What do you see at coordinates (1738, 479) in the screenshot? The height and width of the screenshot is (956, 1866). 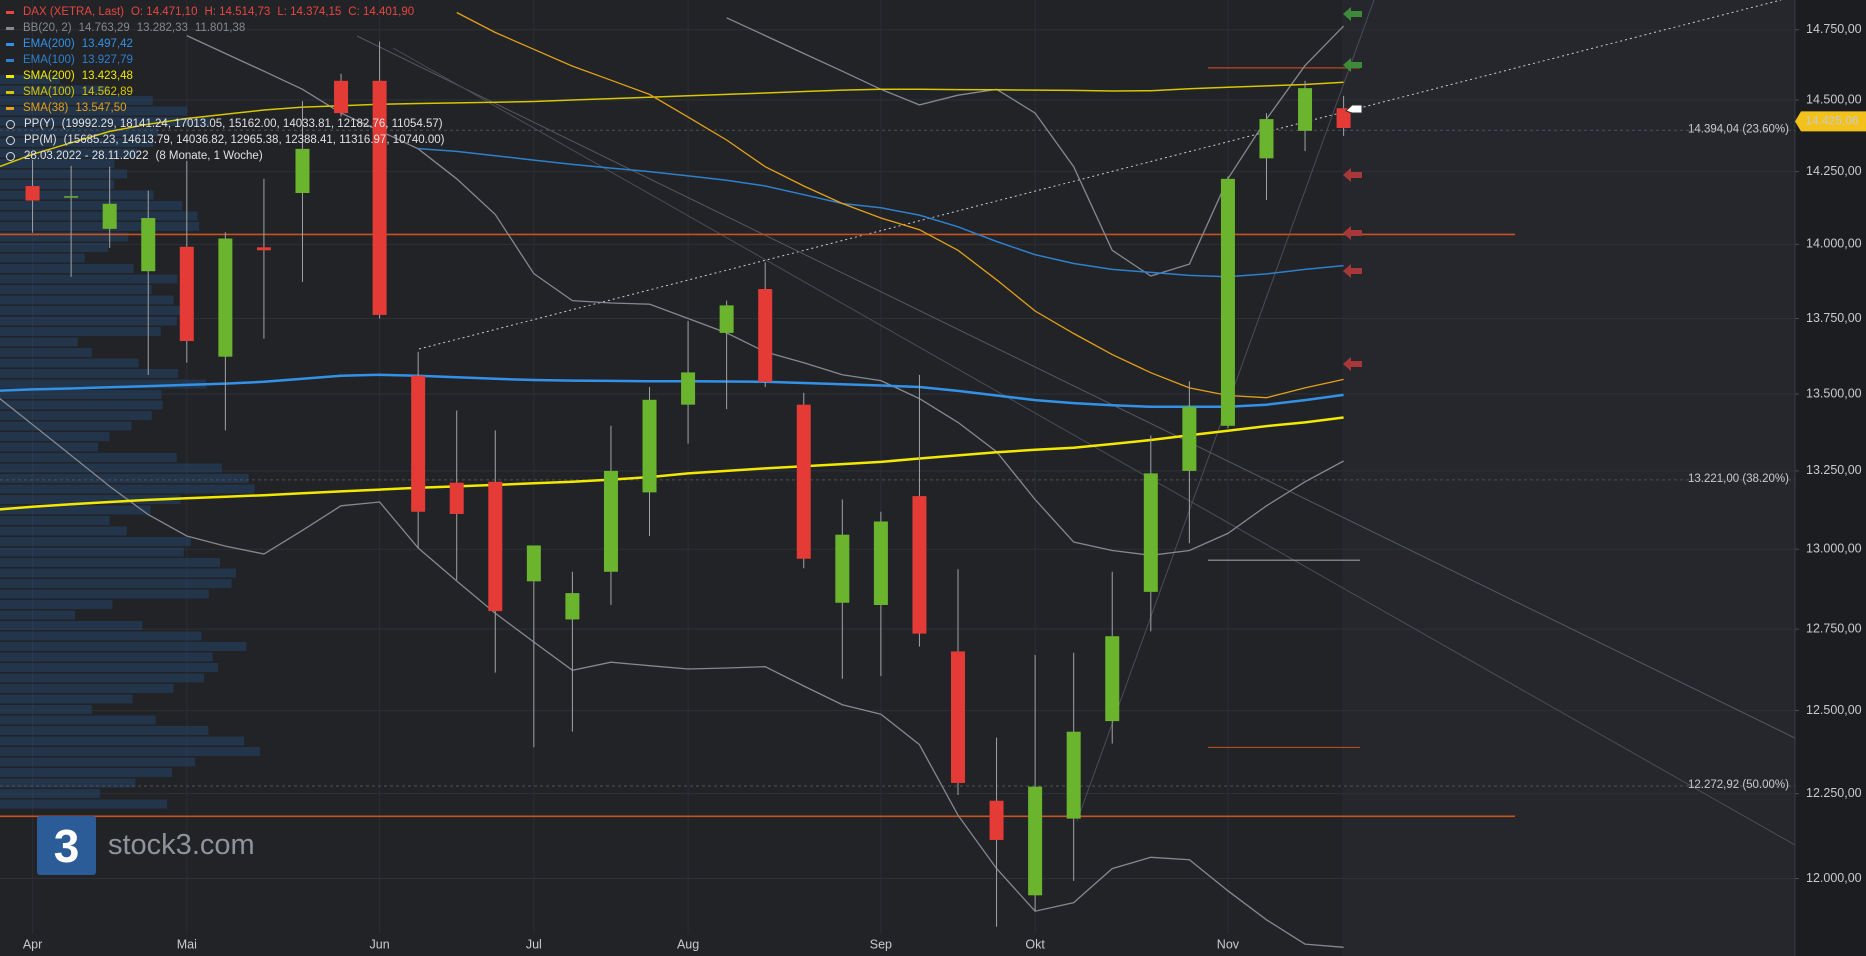 I see `fib-label: 13.221,00 (38.20%)` at bounding box center [1738, 479].